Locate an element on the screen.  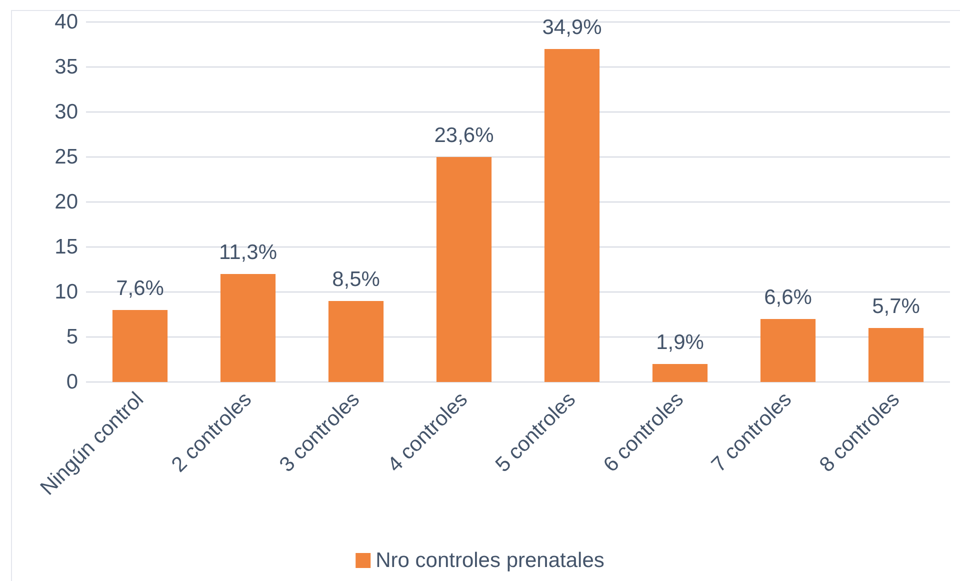
y-tick-label: 15 is located at coordinates (66, 247).